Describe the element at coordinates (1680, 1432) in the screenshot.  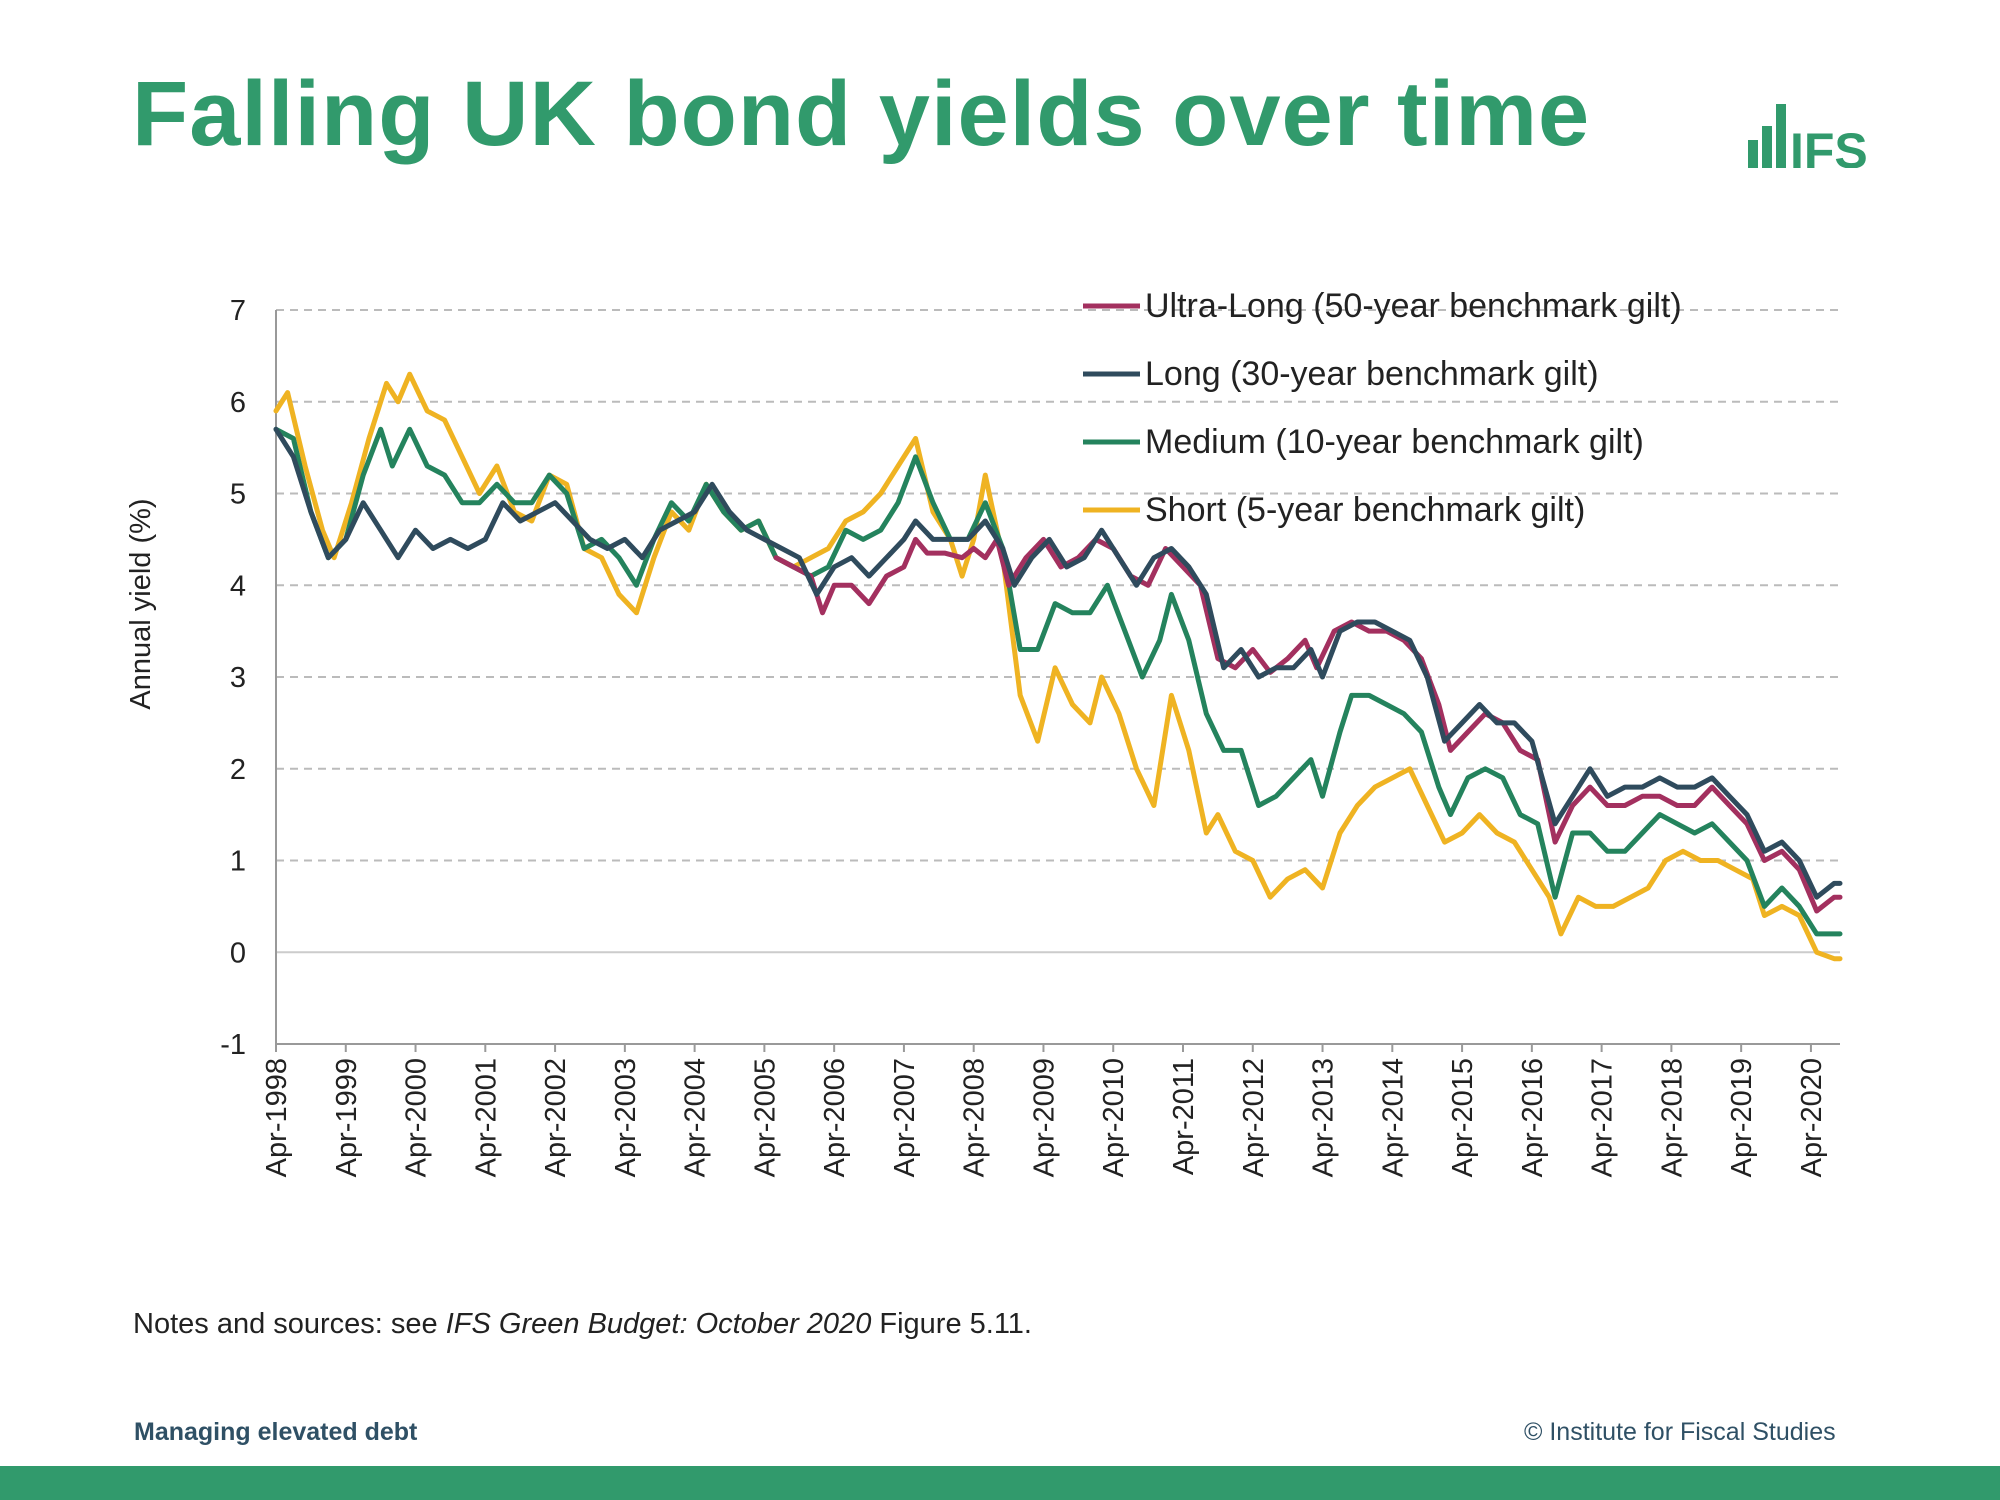
I see `footer-copyright: © Institute for Fiscal Studies` at that location.